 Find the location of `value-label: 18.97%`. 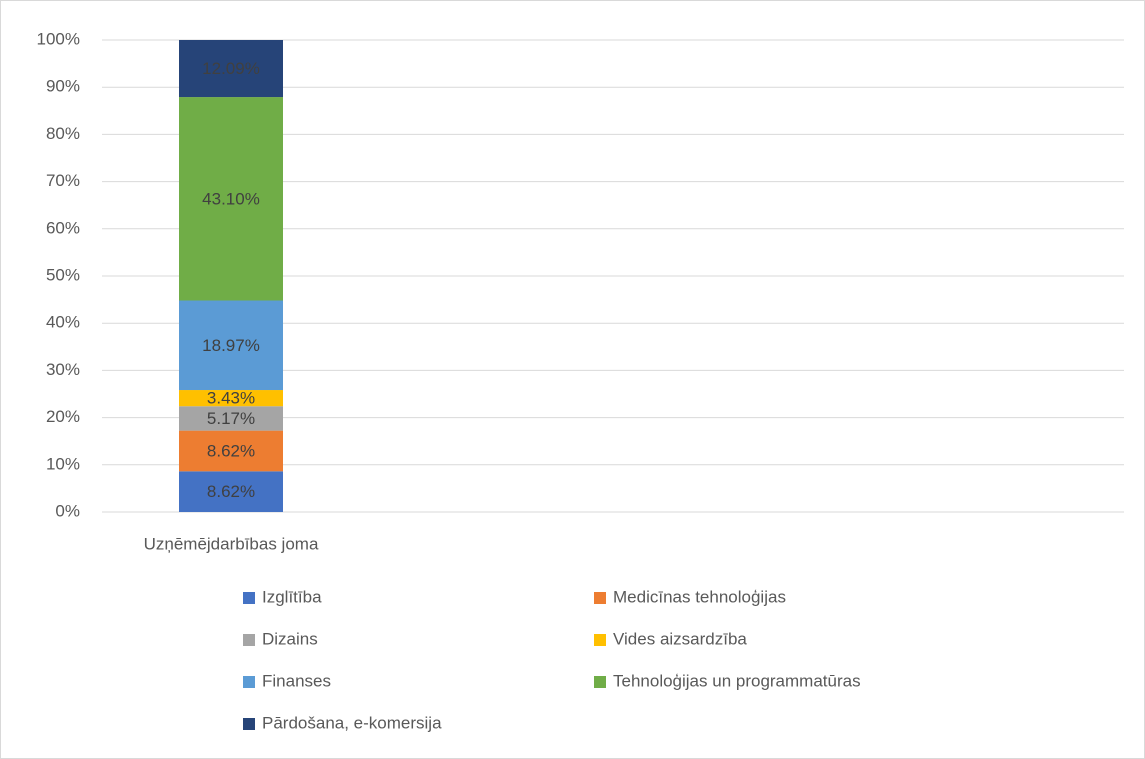

value-label: 18.97% is located at coordinates (231, 345).